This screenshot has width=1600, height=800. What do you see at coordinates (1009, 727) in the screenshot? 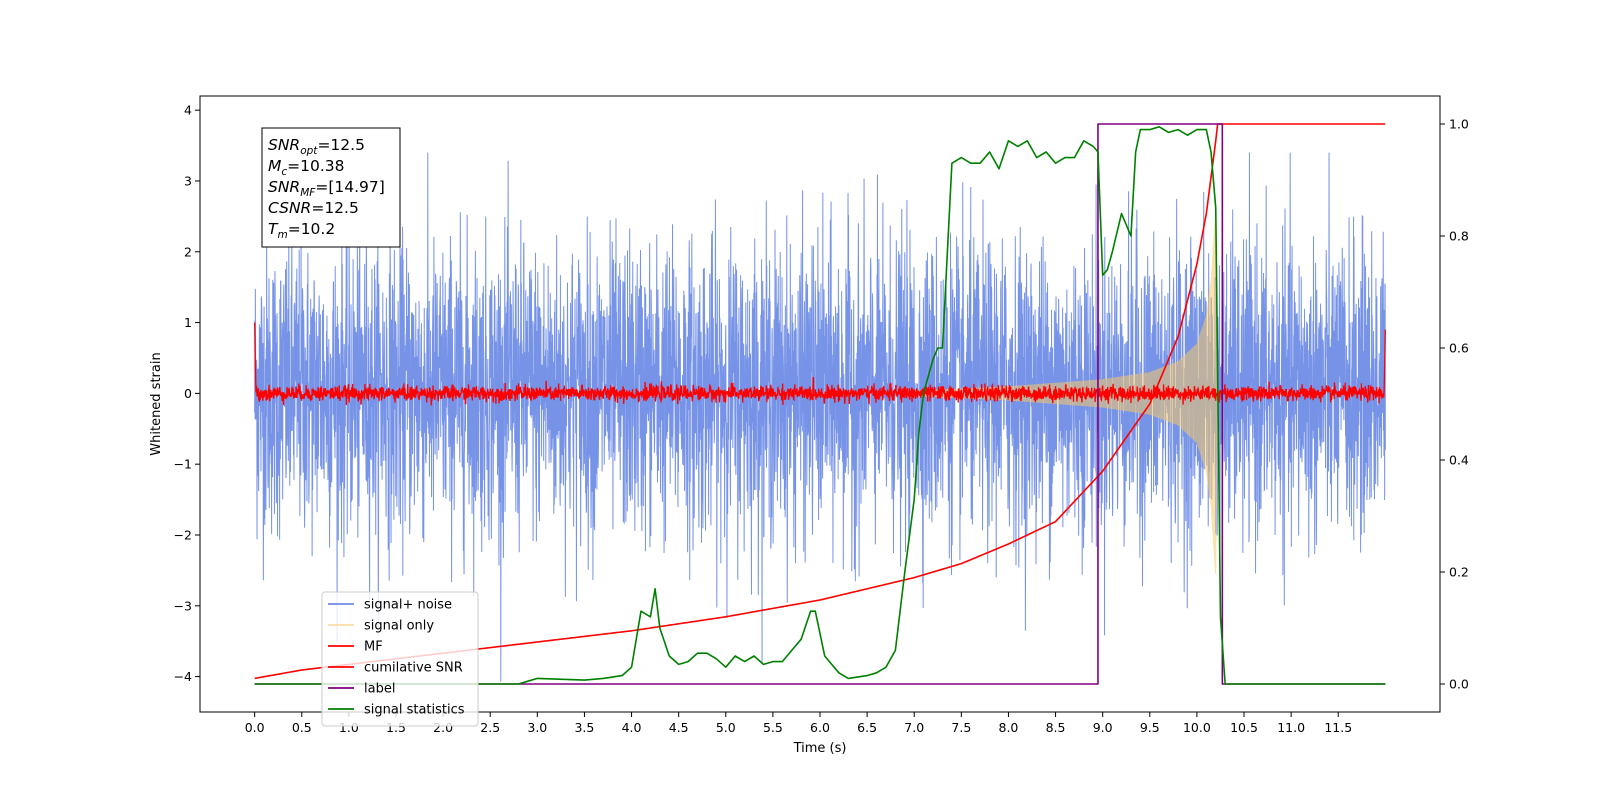
I see `x-tick-label: 8.0` at bounding box center [1009, 727].